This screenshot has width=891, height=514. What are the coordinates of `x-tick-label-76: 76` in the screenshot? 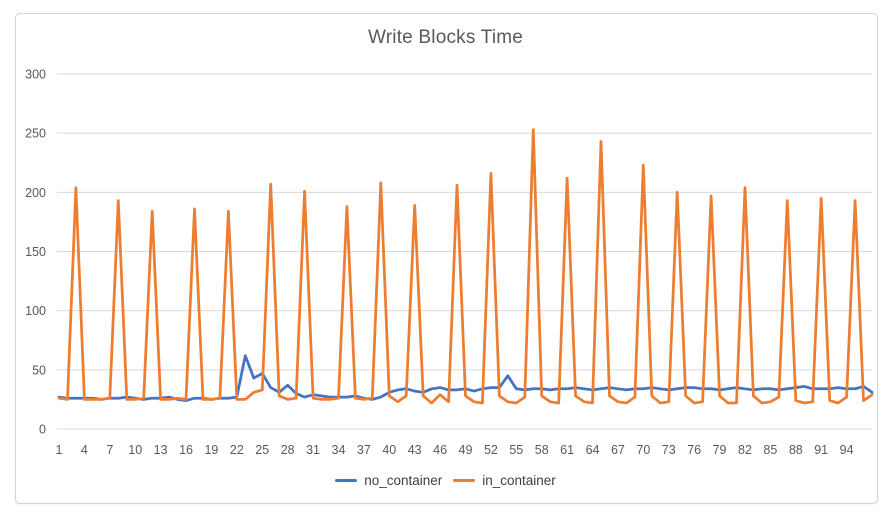 It's located at (694, 450).